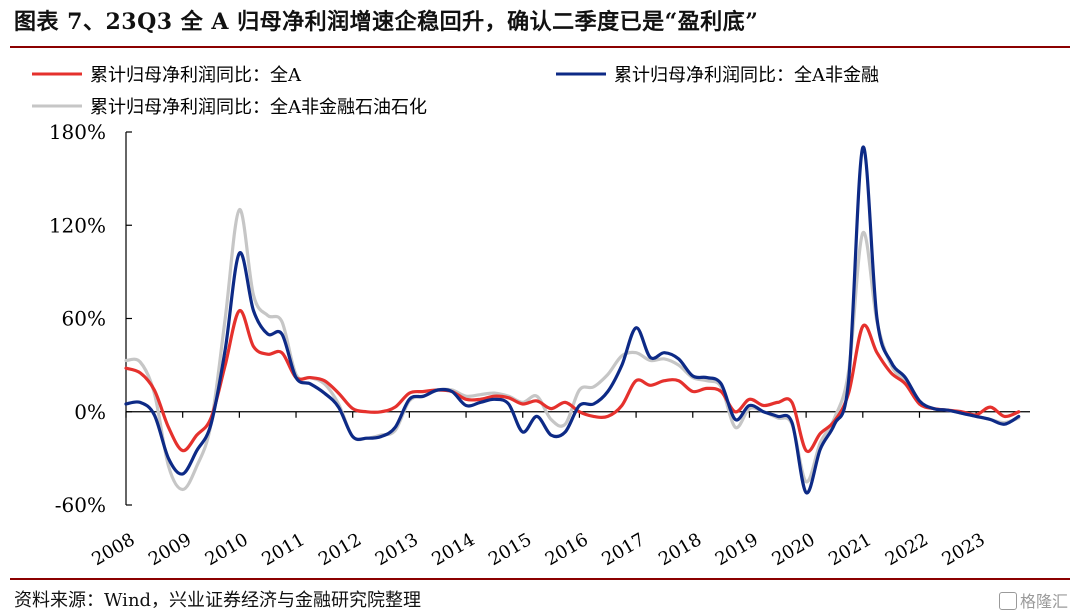 The height and width of the screenshot is (616, 1080). Describe the element at coordinates (227, 549) in the screenshot. I see `x-tick-label: 2010` at that location.